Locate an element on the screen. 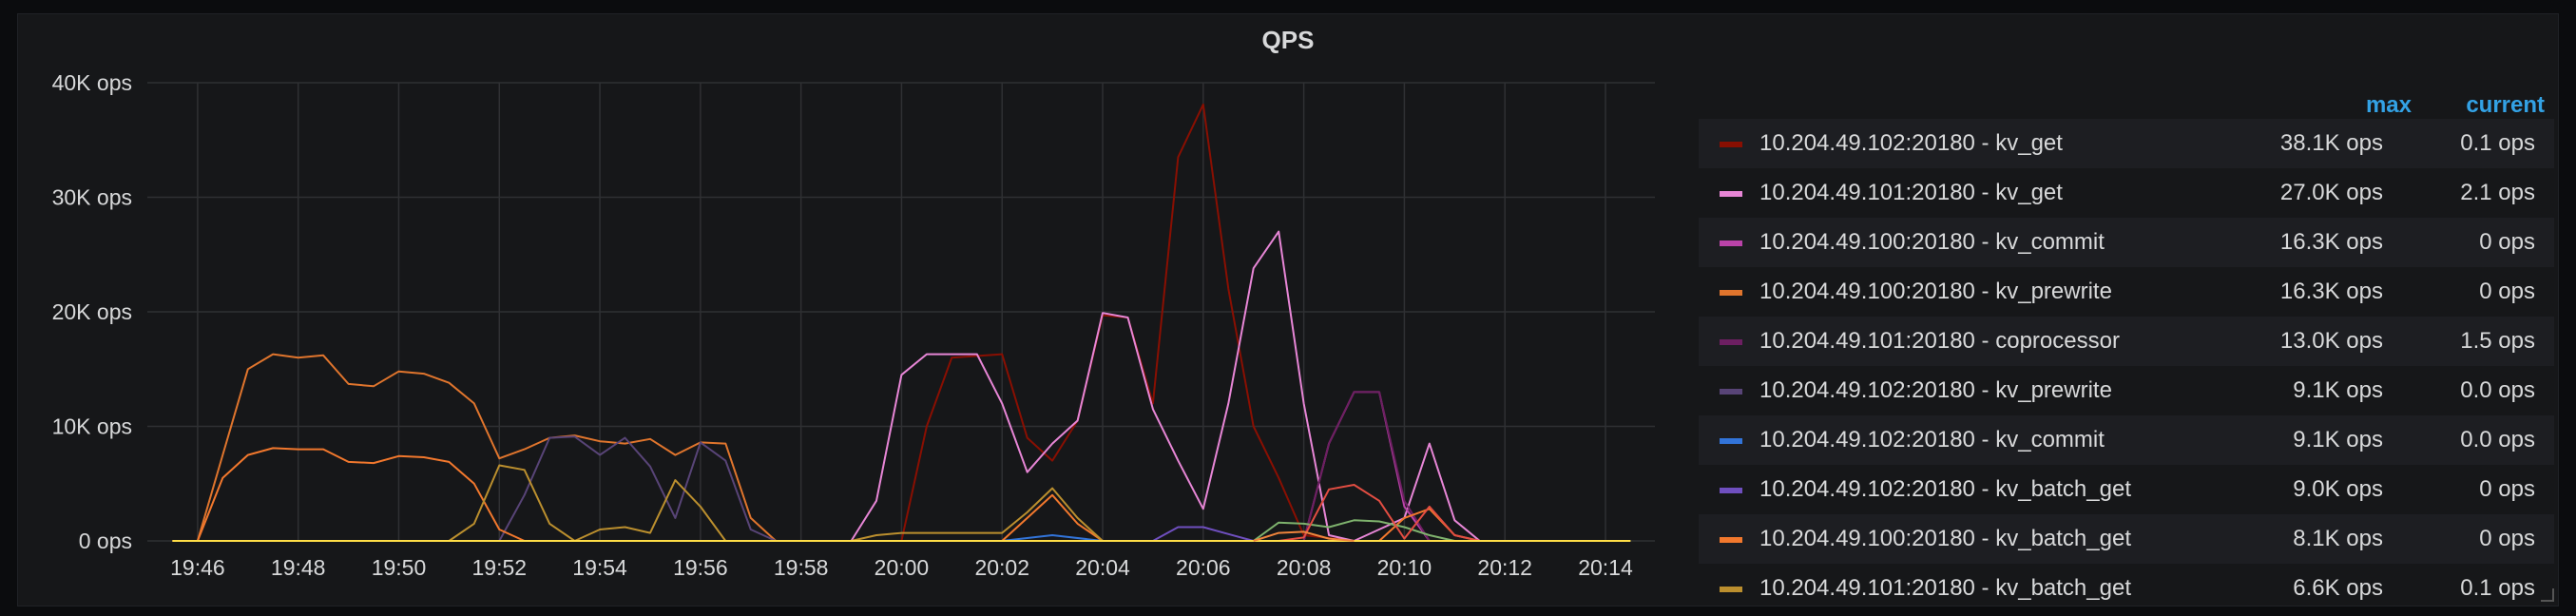 Image resolution: width=2576 pixels, height=616 pixels. legend-max-value: 13.0K ops is located at coordinates (2331, 341).